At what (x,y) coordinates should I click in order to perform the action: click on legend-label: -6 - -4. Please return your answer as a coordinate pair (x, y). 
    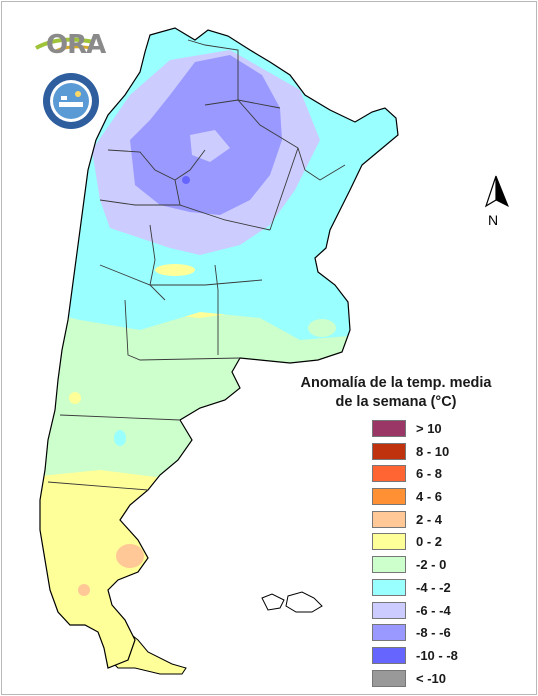
    Looking at the image, I should click on (433, 610).